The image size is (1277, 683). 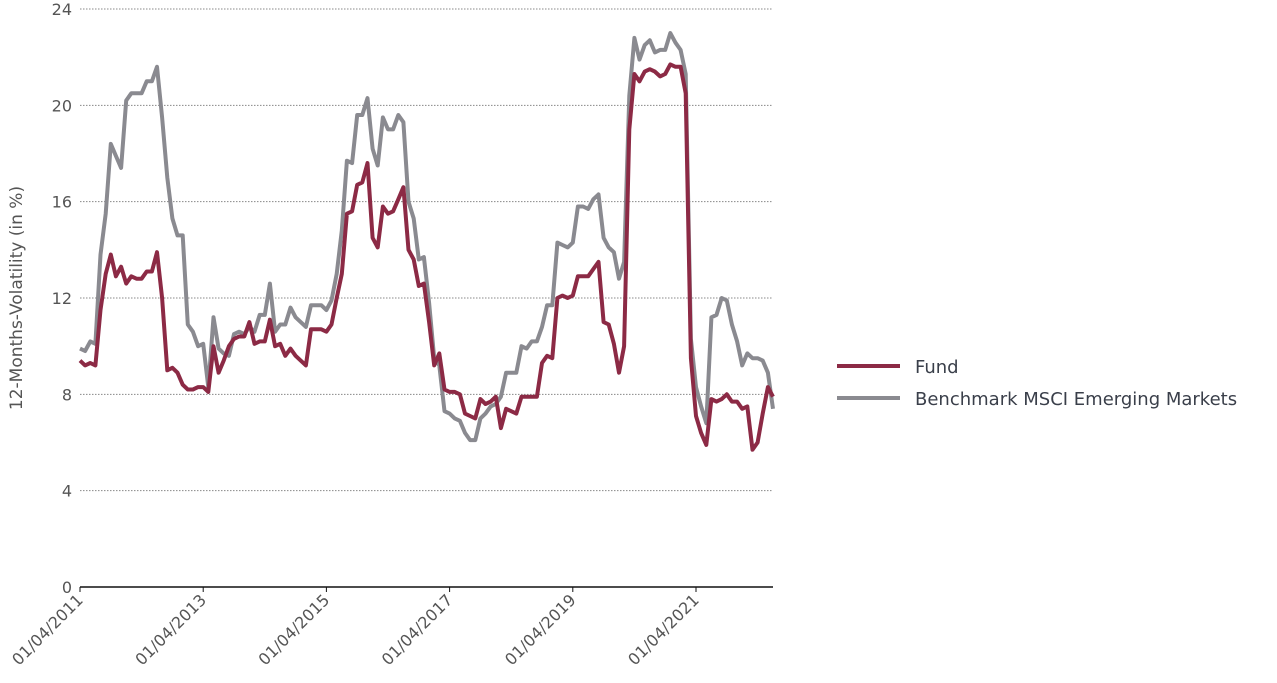 I want to click on y-tick-label: 16, so click(x=62, y=202).